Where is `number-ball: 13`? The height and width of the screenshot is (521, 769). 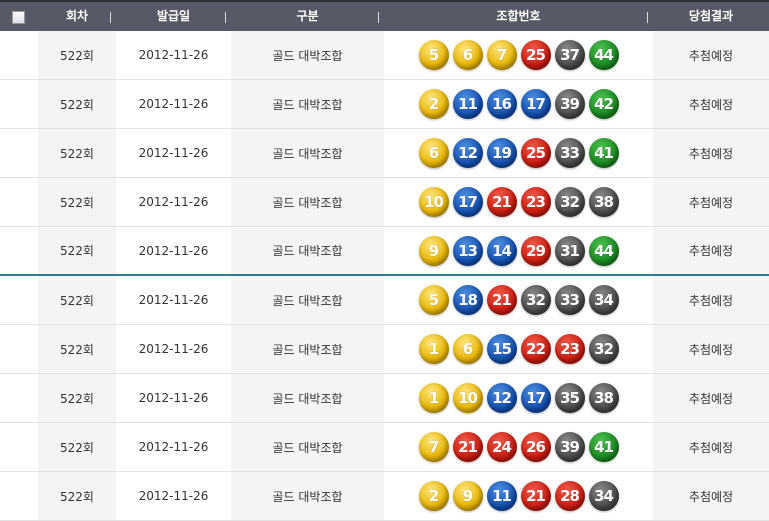 number-ball: 13 is located at coordinates (467, 250).